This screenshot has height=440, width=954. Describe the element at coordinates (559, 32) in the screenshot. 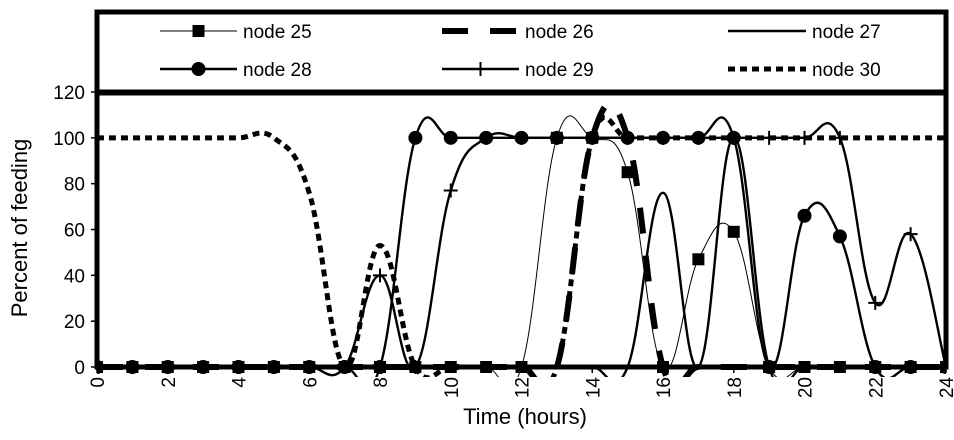

I see `legend-label: node 26` at that location.